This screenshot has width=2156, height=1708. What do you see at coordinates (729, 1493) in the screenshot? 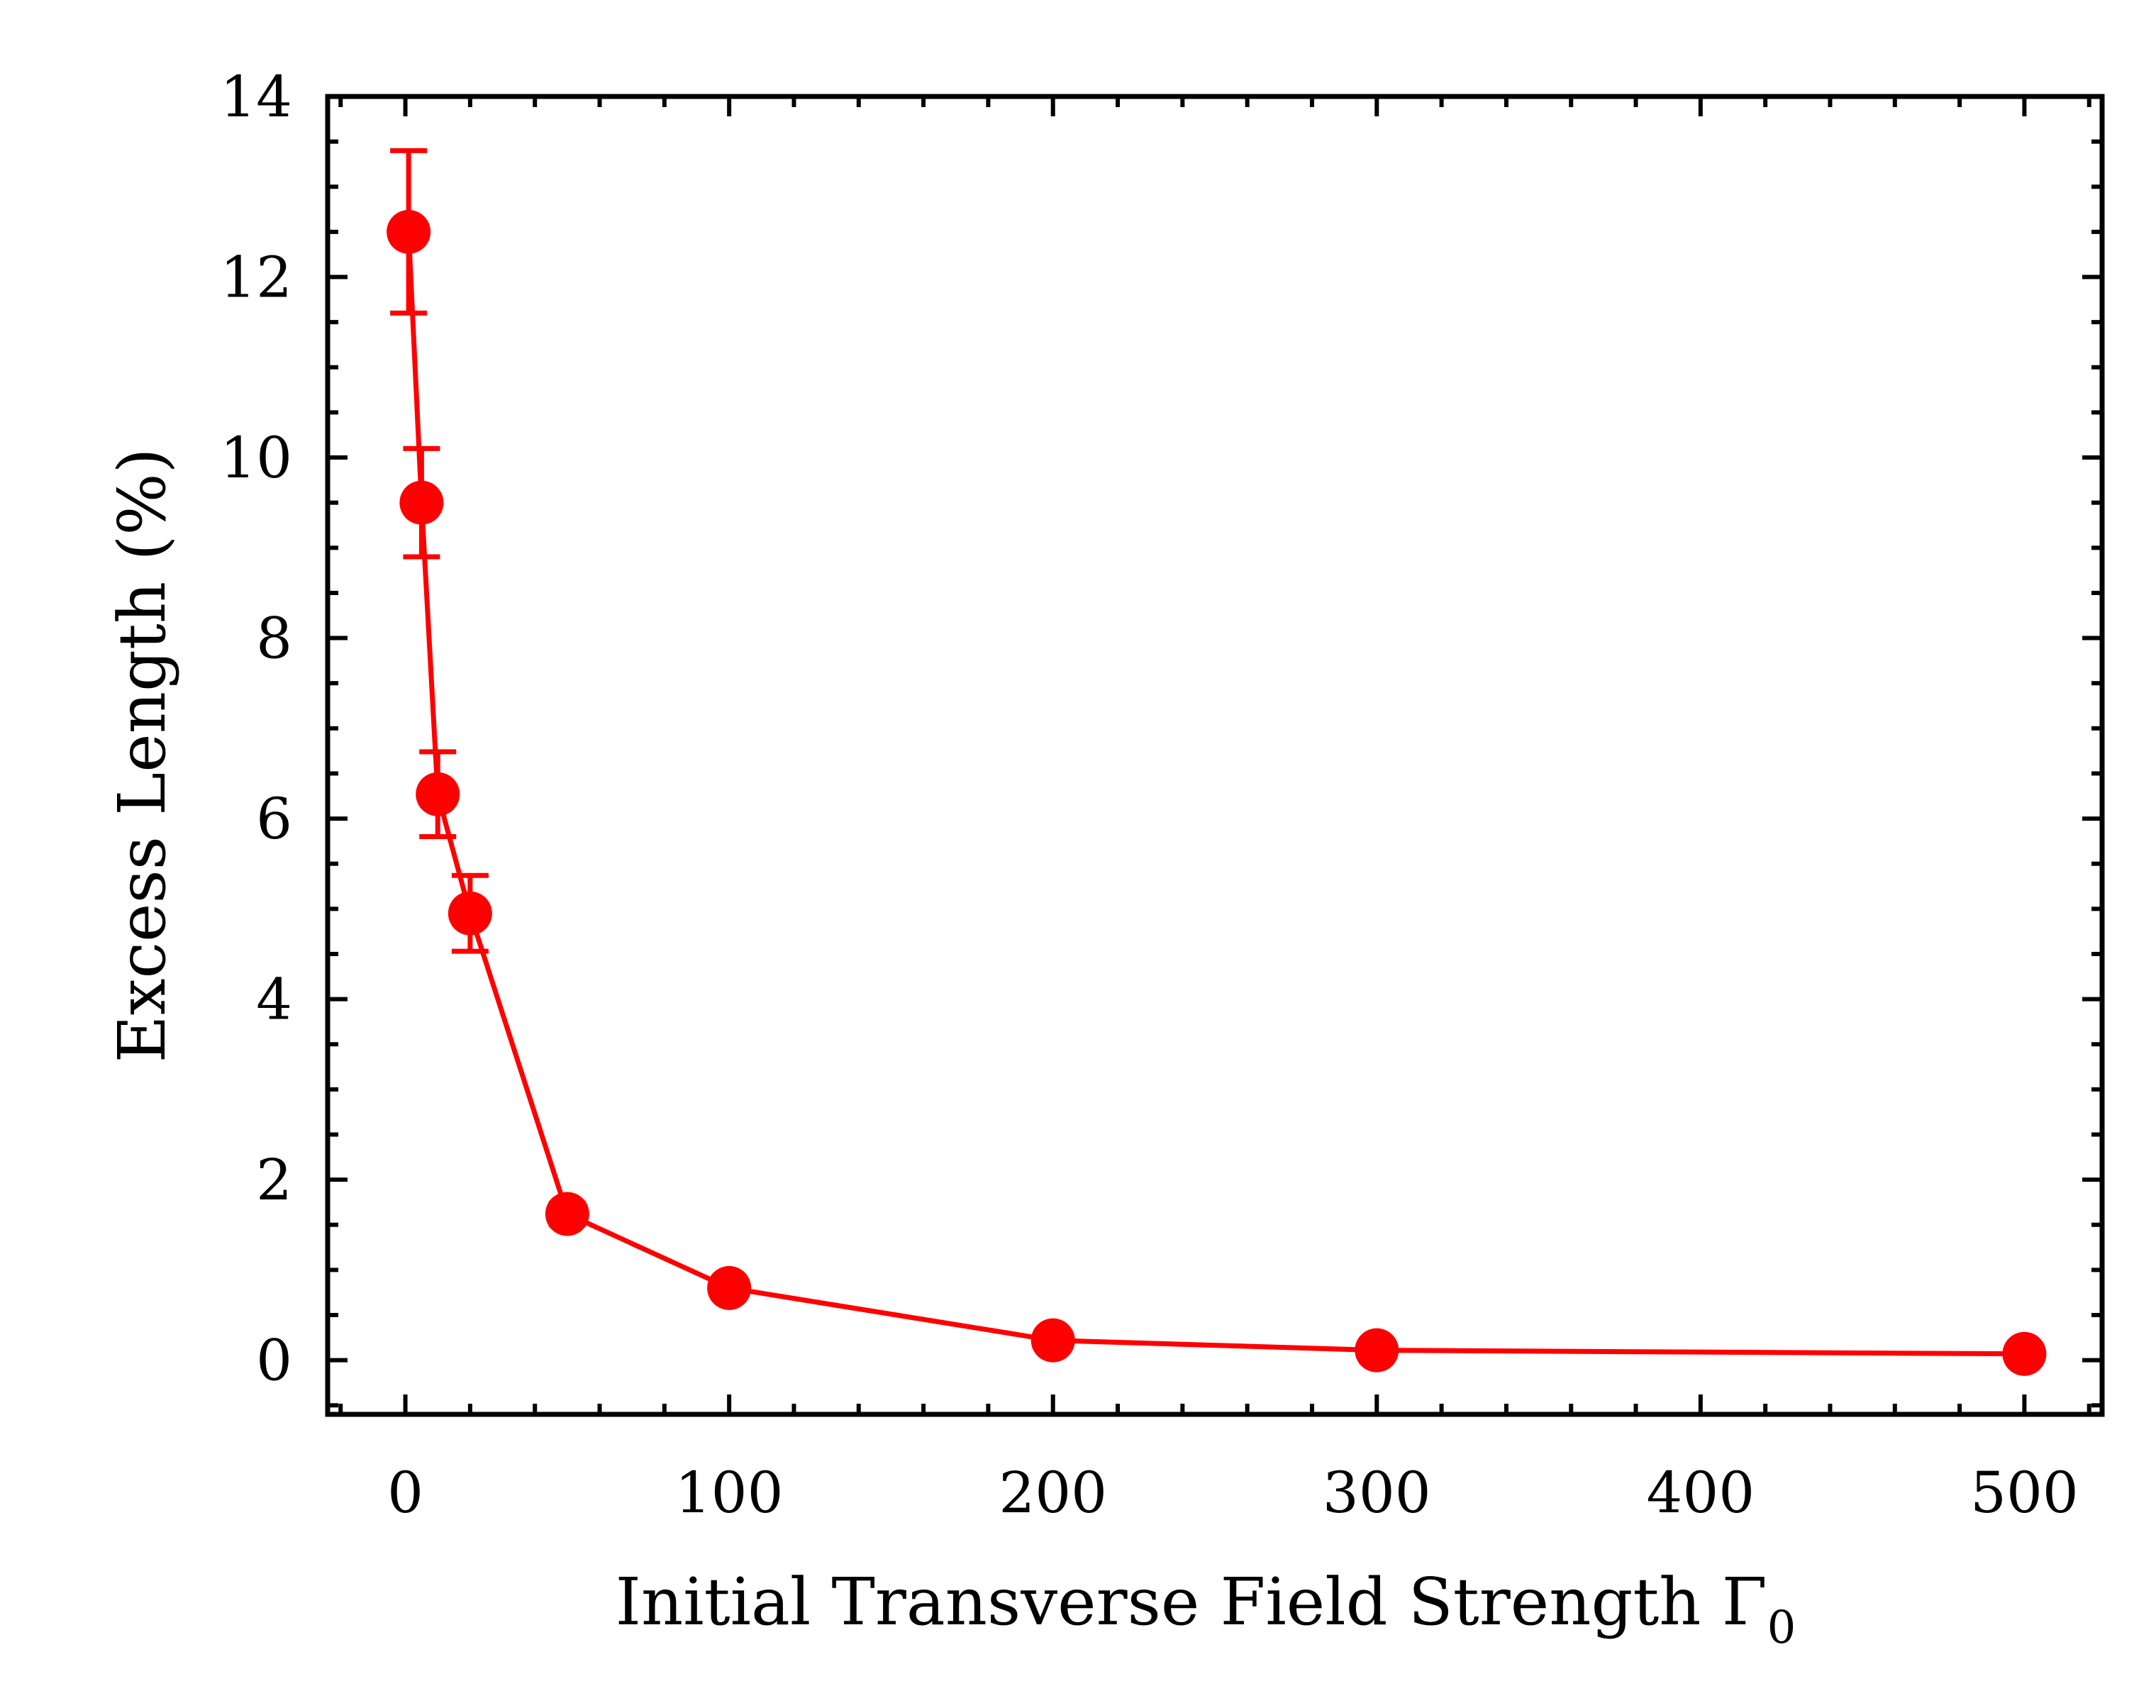
I see `x-tick-label: 100` at bounding box center [729, 1493].